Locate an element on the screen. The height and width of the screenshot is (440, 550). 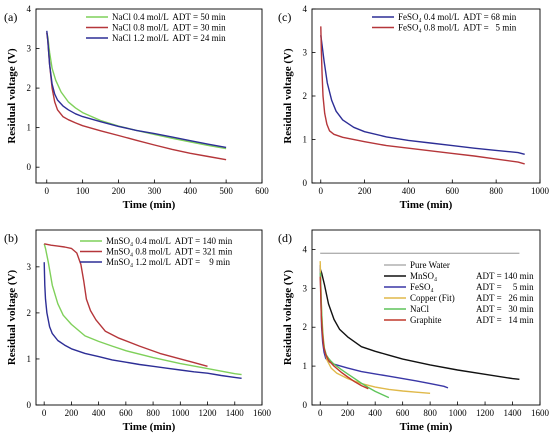
legend-entry: MnSO₄ 1.2 mol/L ADT = 9 min is located at coordinates (168, 262).